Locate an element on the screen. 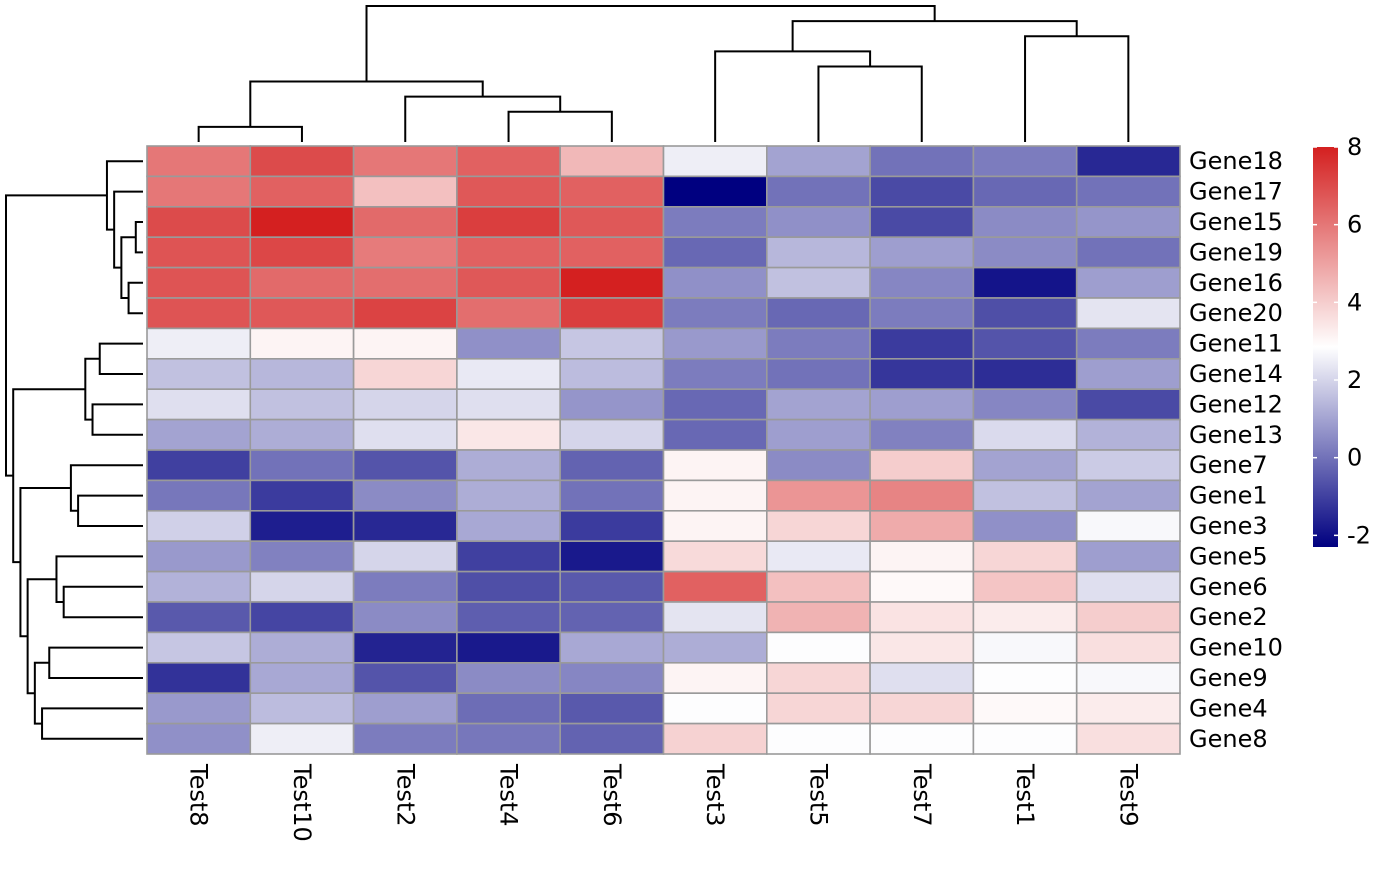  colorbar-tick-label: -2 is located at coordinates (1359, 535).